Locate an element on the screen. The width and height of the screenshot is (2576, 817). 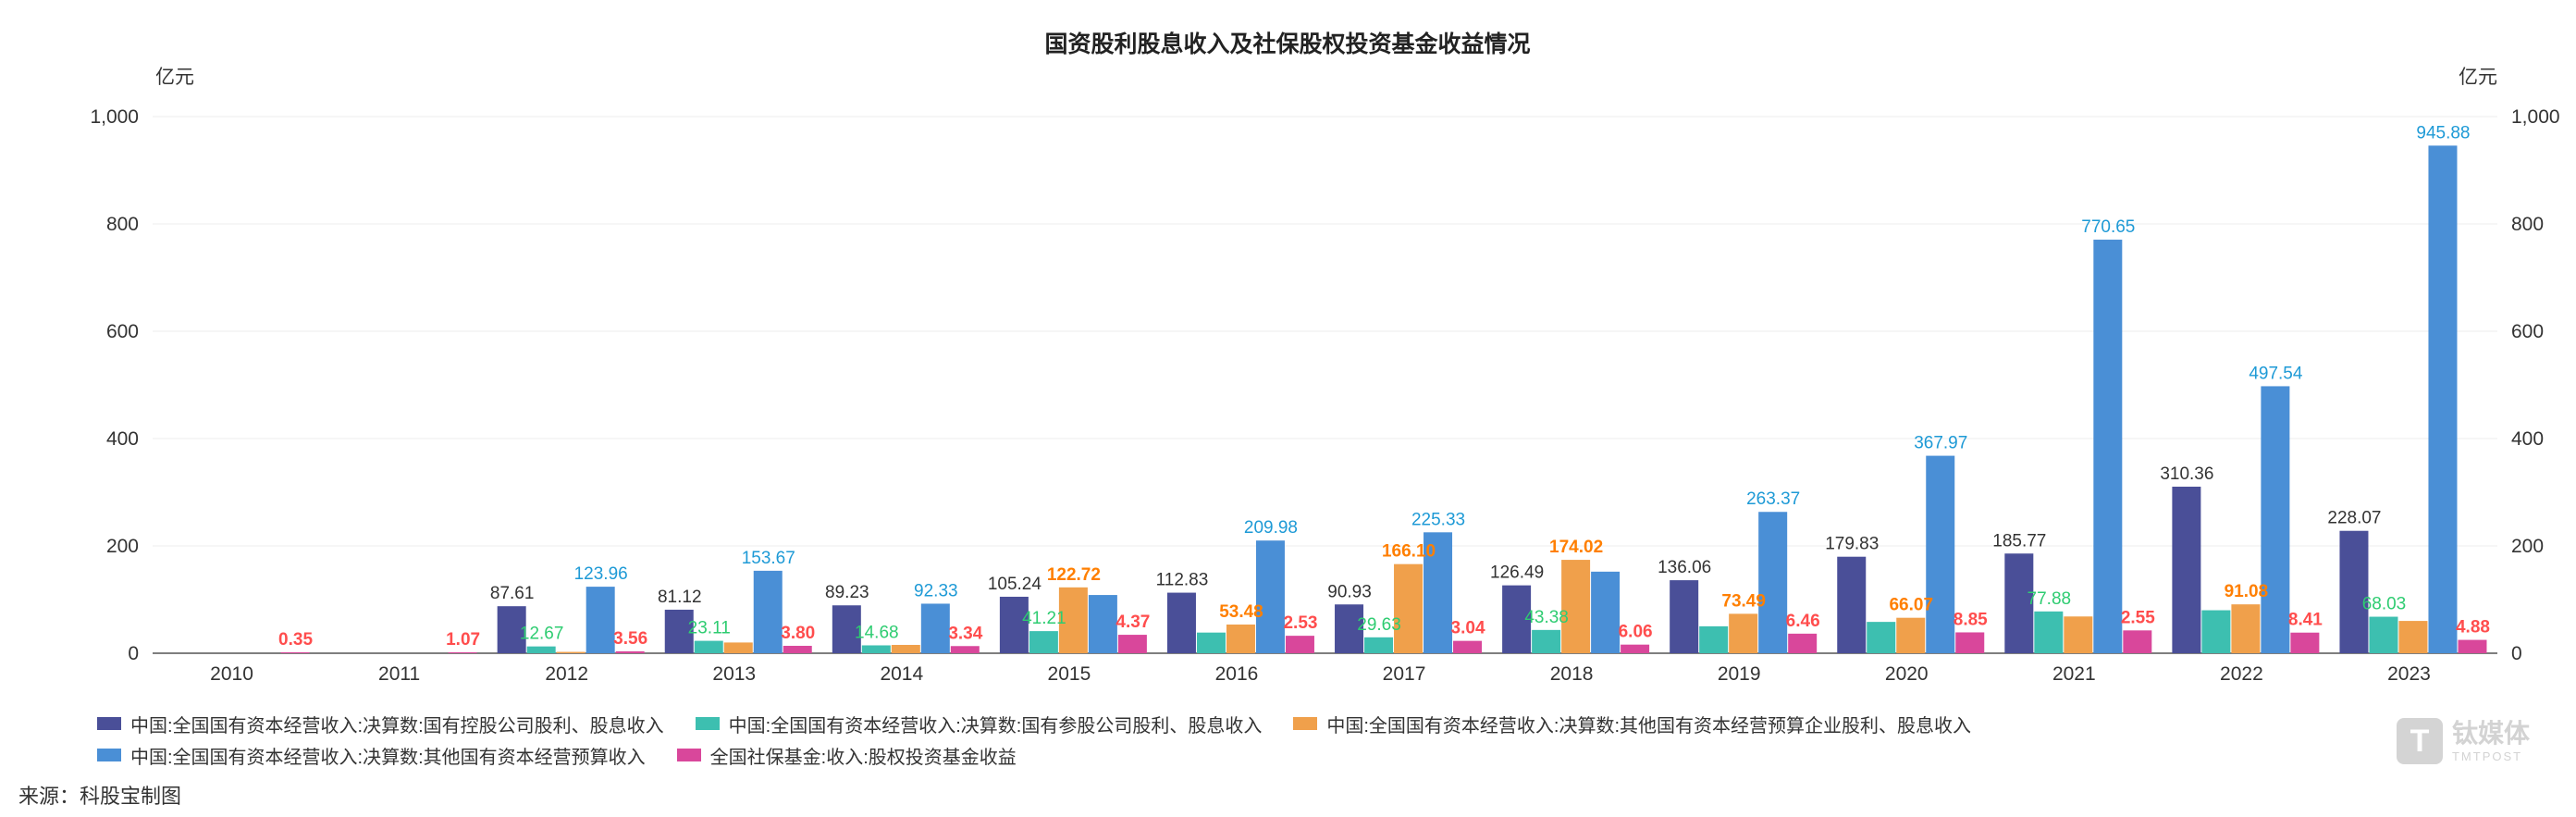
watermark-name: 钛媒体 is located at coordinates (2490, 733).